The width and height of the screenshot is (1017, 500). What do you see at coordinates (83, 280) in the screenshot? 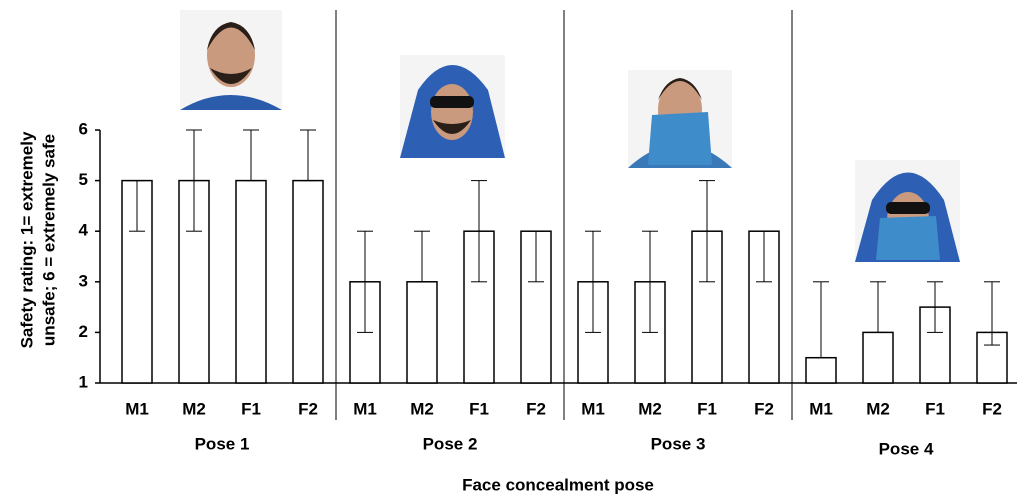
I see `y-tick-label: 3` at bounding box center [83, 280].